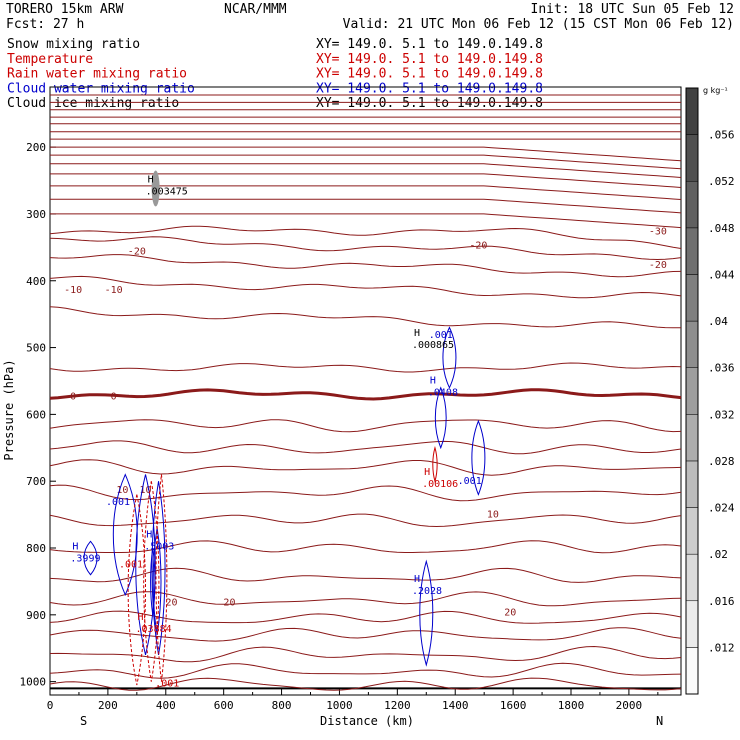 This screenshot has height=740, width=740. What do you see at coordinates (108, 705) in the screenshot?
I see `x-tick-label: 200` at bounding box center [108, 705].